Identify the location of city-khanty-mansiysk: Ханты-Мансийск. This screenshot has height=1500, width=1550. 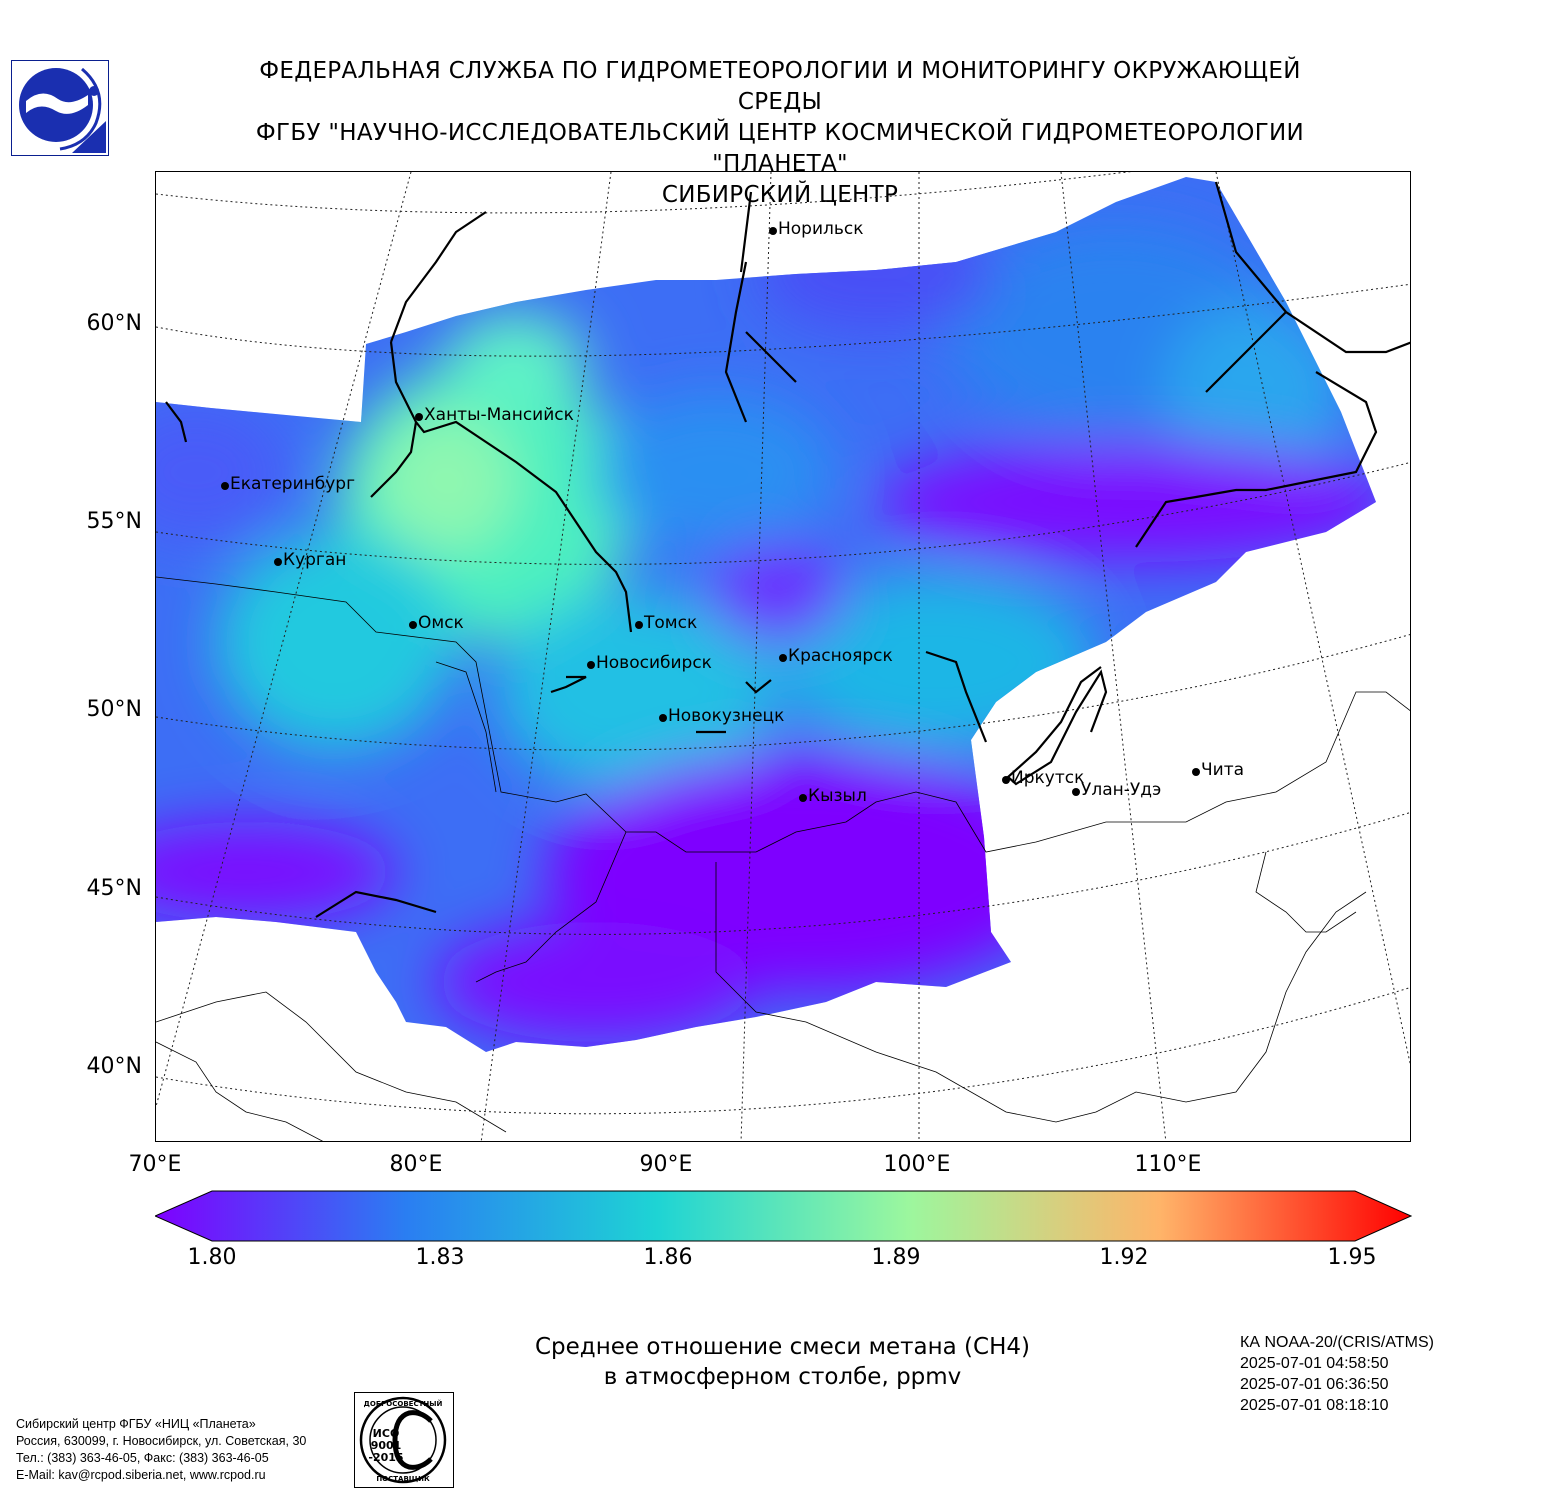
(494, 415).